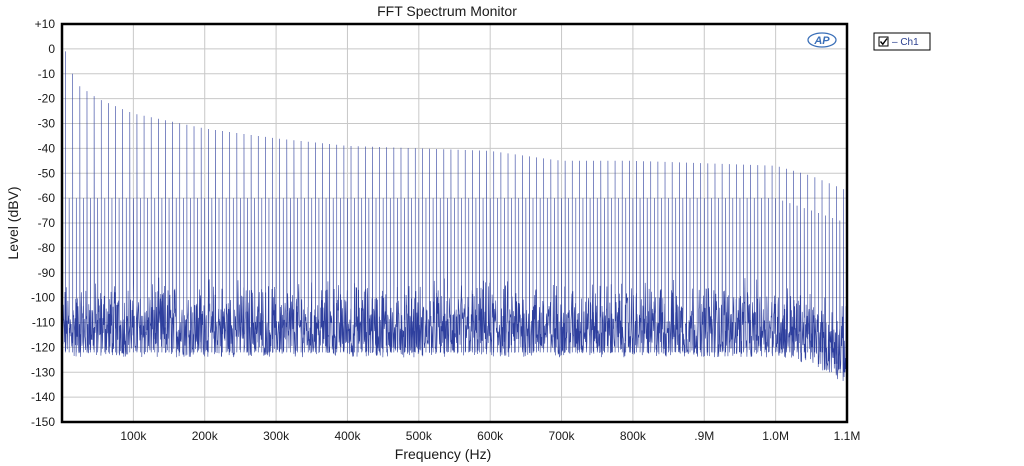 This screenshot has height=466, width=1024. What do you see at coordinates (775, 436) in the screenshot?
I see `x-tick-label: 1.0M` at bounding box center [775, 436].